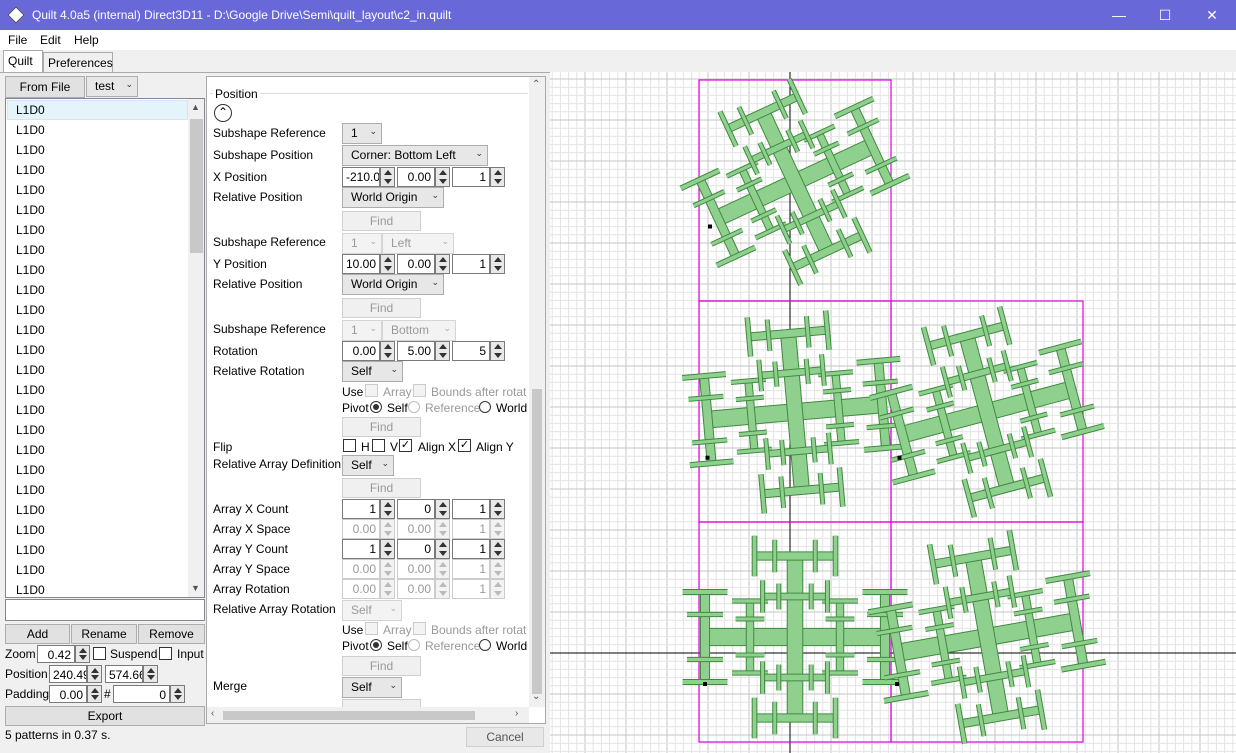  Describe the element at coordinates (418, 243) in the screenshot. I see `subshape-side-y-select: Left ⌄` at that location.